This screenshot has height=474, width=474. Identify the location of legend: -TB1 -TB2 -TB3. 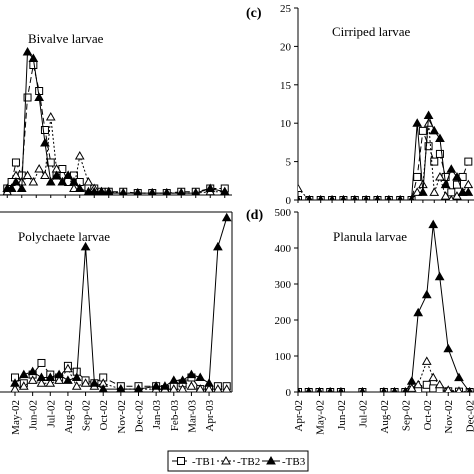
(238, 461).